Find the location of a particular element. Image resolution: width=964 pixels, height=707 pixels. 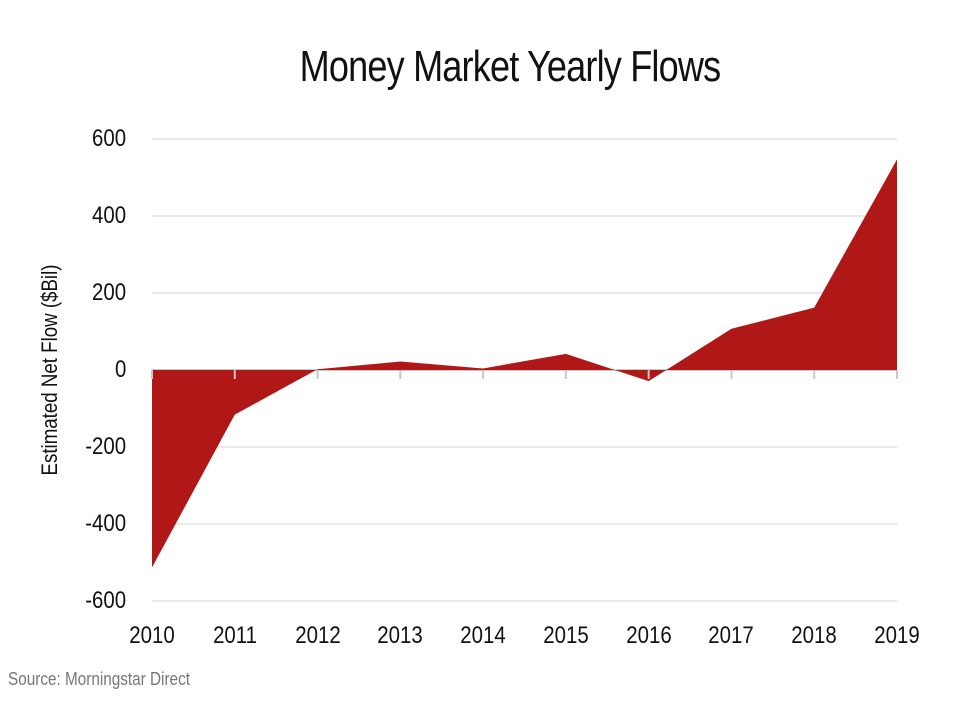

x-tick: 2014 is located at coordinates (483, 635).